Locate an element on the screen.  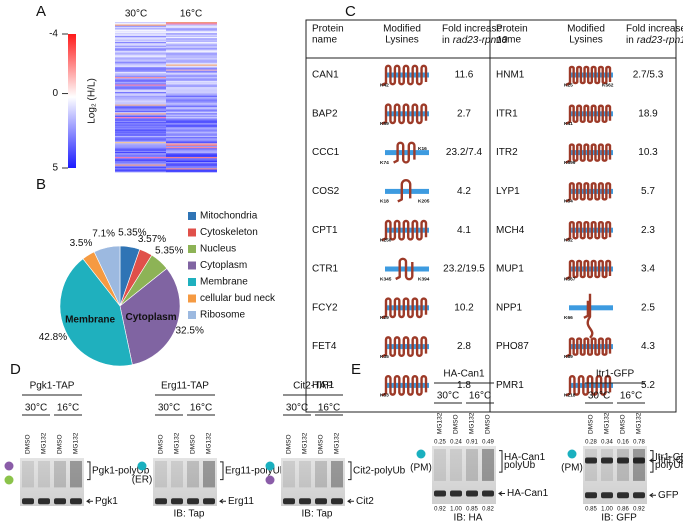
panel-label: D is located at coordinates (15, 369).